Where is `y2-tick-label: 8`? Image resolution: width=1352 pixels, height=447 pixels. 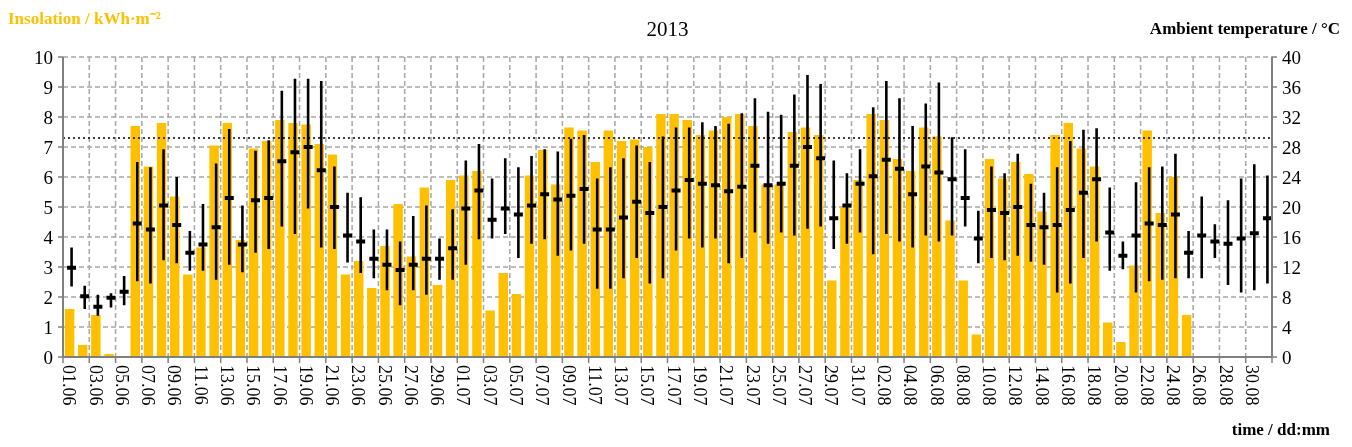 y2-tick-label: 8 is located at coordinates (1287, 297).